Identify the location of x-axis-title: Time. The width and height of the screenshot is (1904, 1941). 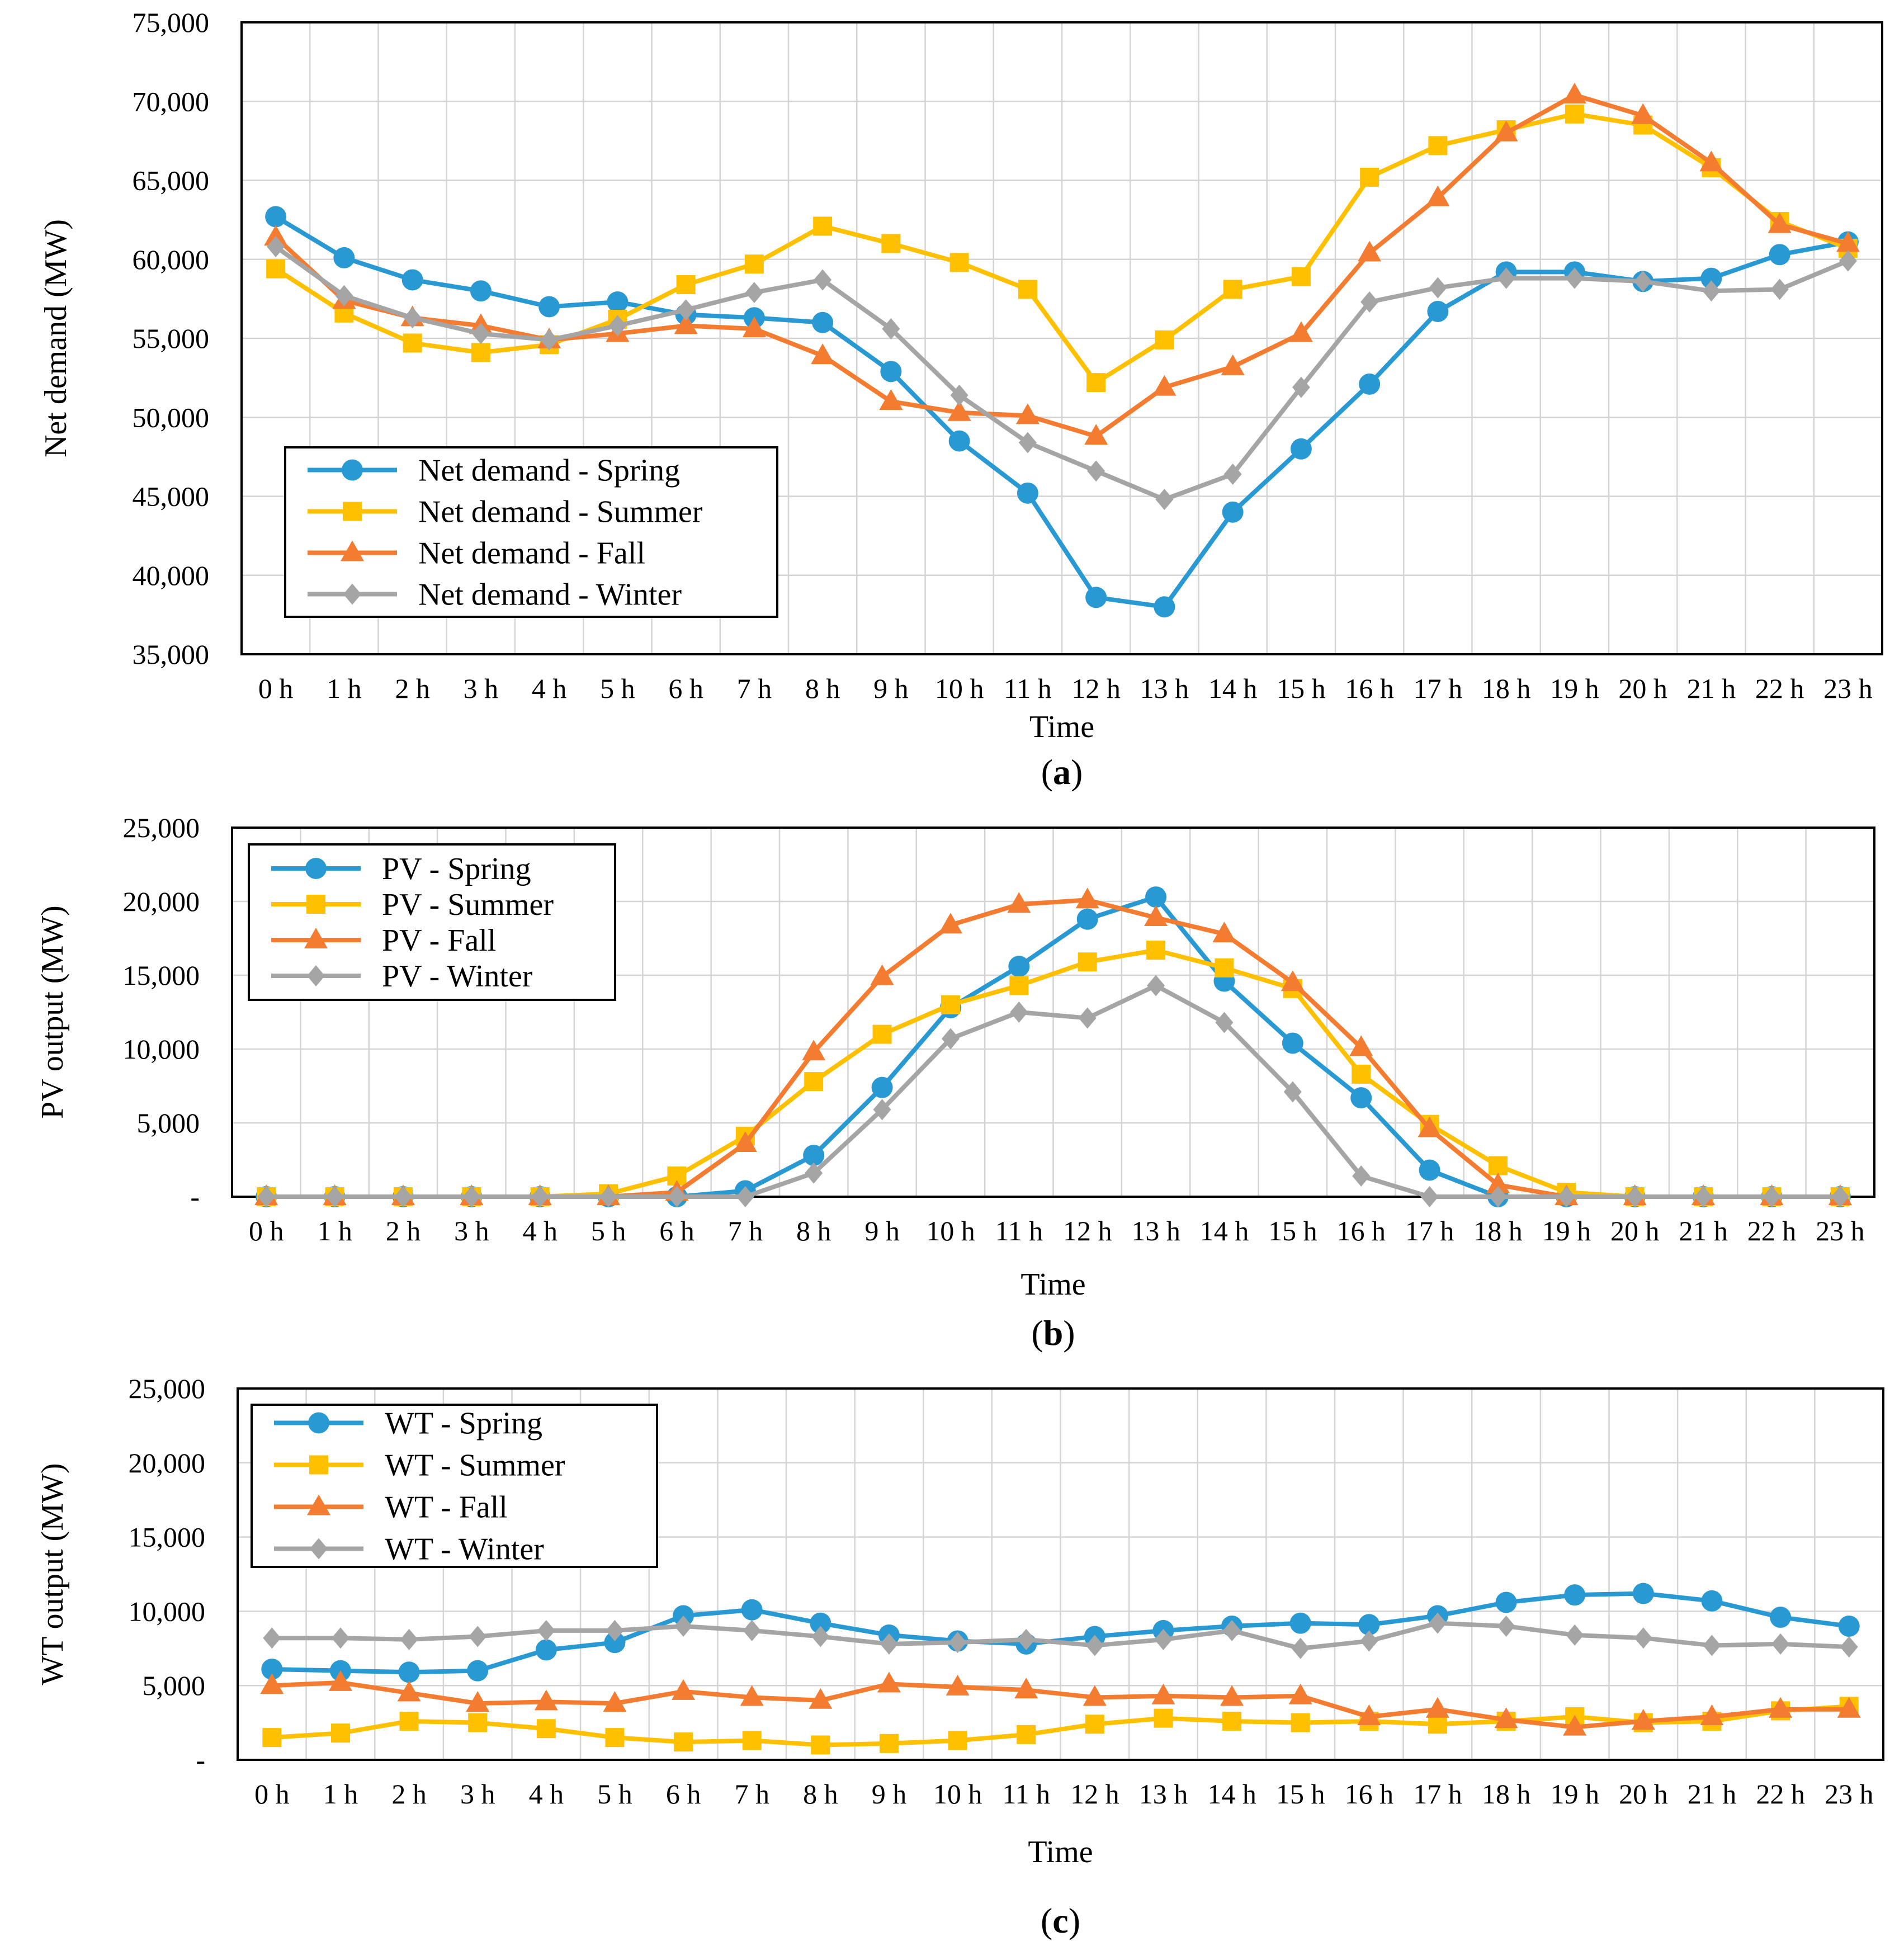
(1052, 1284).